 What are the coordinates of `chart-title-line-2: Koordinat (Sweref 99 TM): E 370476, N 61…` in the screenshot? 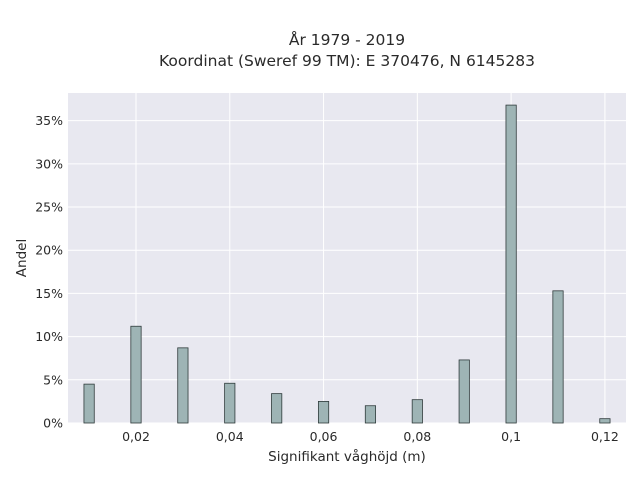 It's located at (347, 61).